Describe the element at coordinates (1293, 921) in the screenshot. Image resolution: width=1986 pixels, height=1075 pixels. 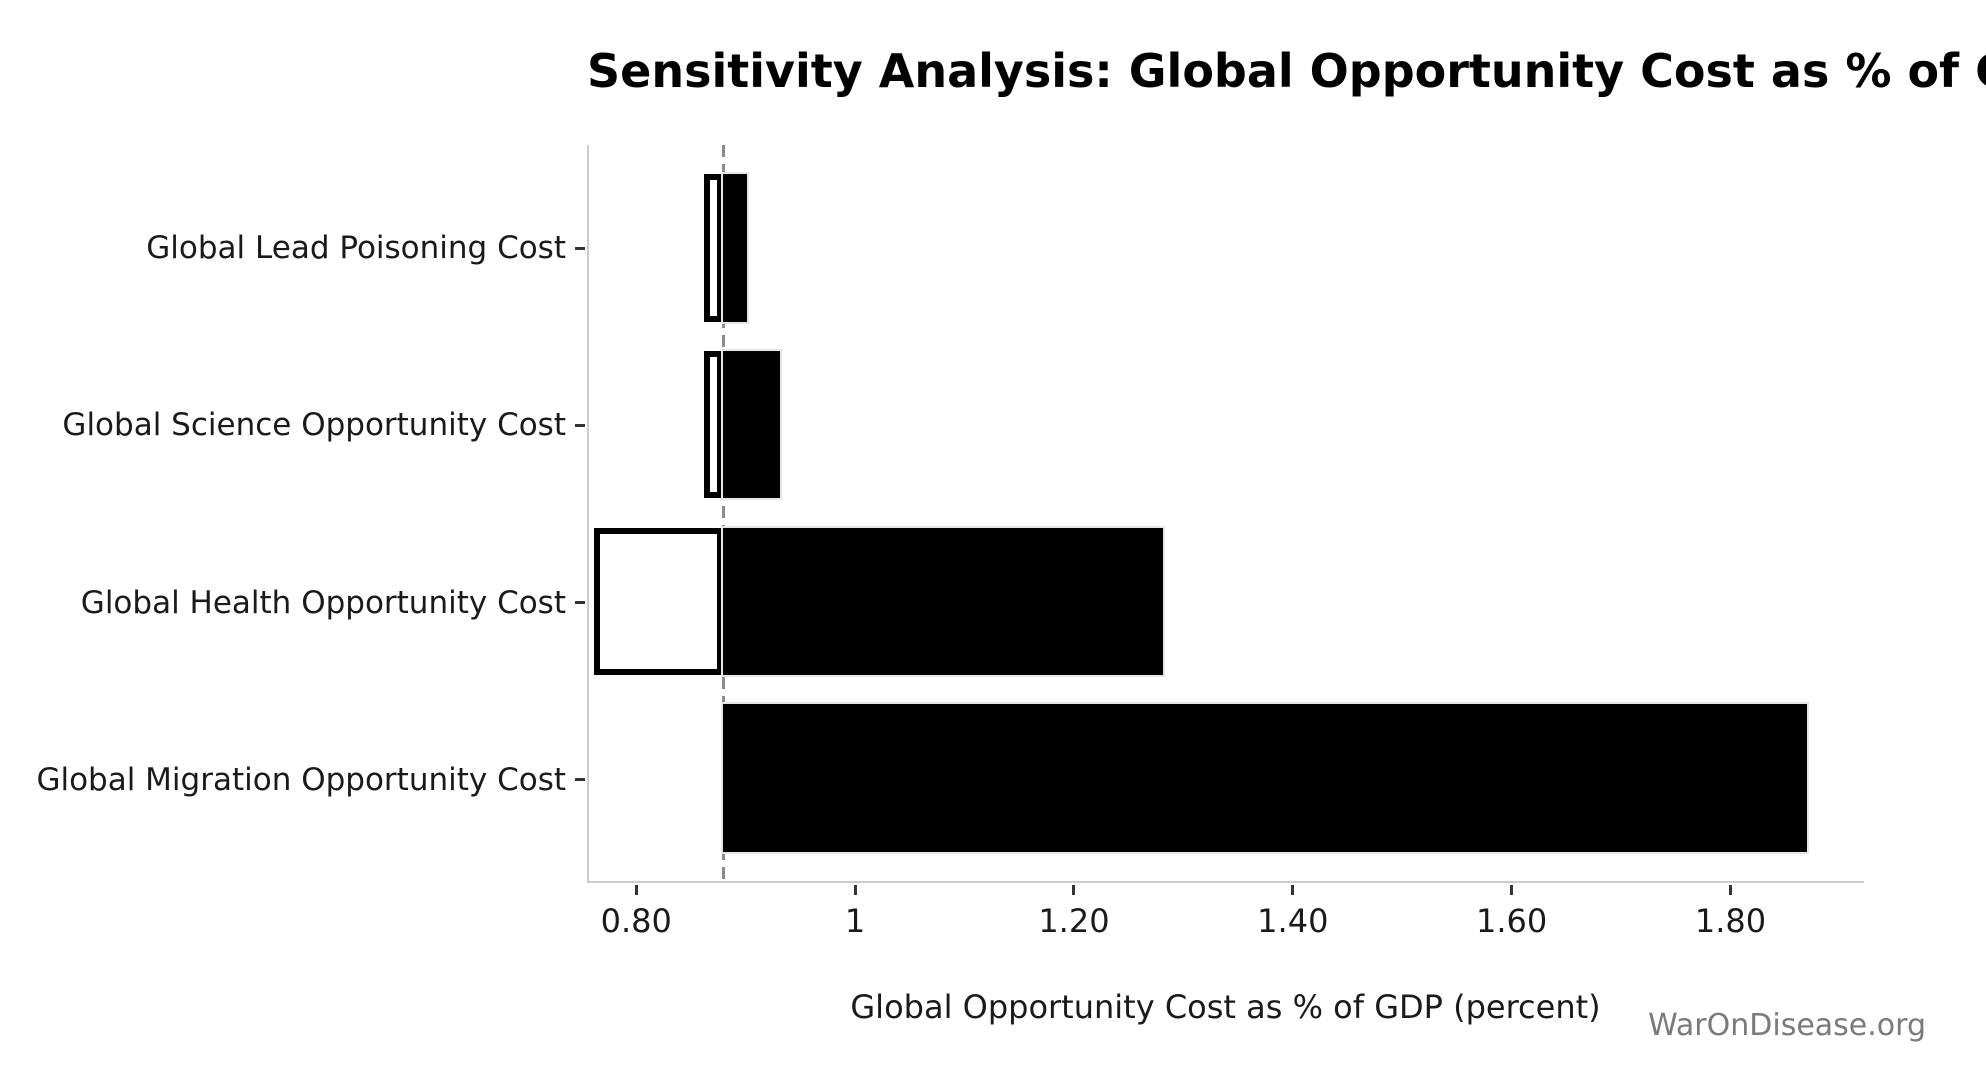
I see `x-tick-label: 1.40` at that location.